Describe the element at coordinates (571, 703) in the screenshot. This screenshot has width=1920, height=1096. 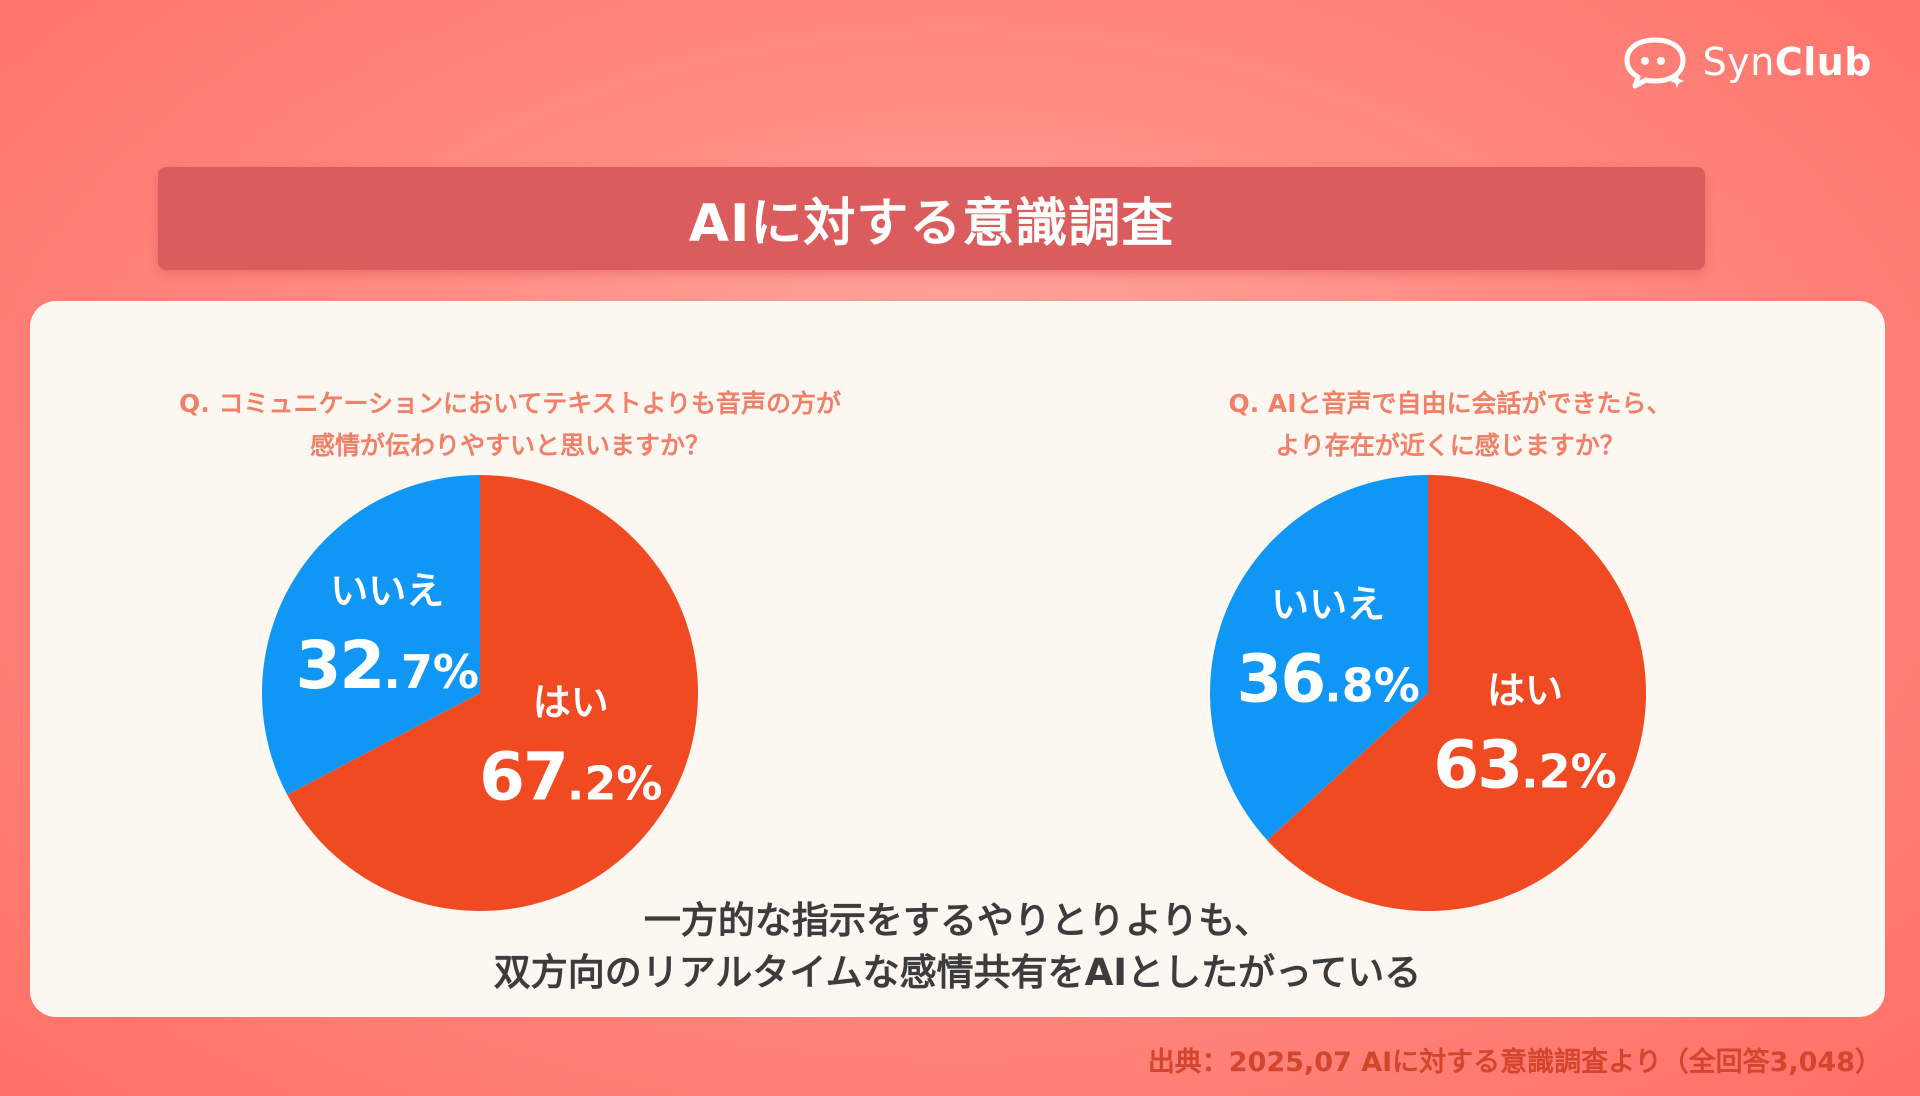
I see `pie-1-category-label: はい` at that location.